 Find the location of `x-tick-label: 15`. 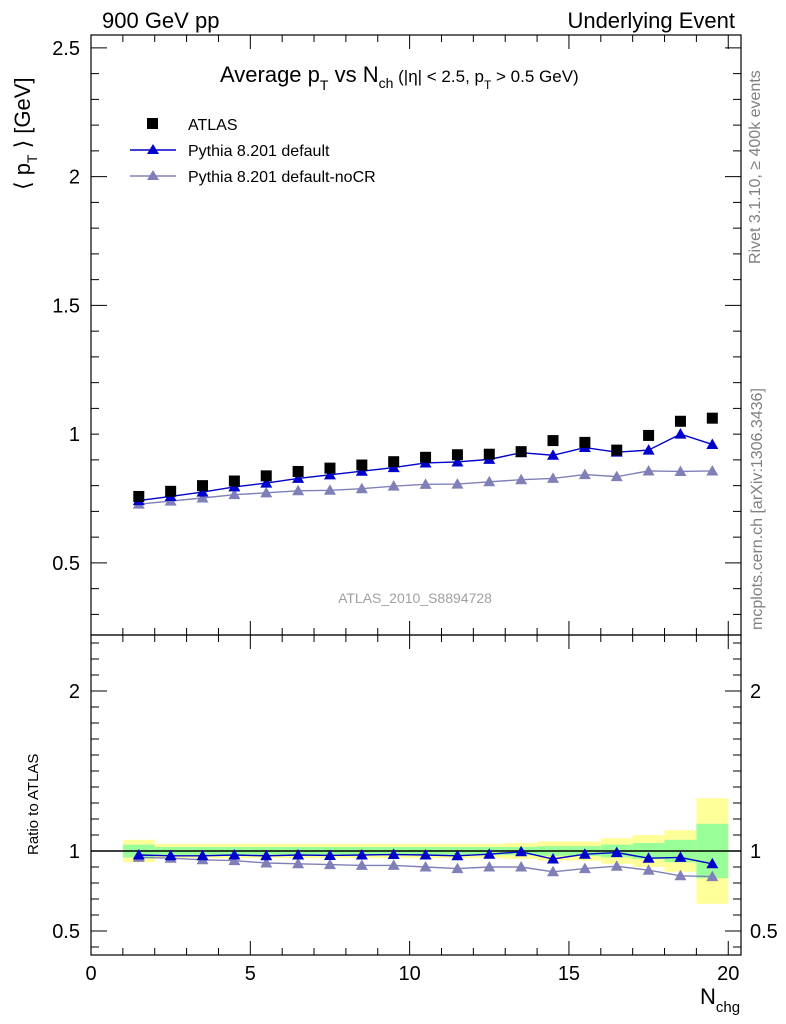

x-tick-label: 15 is located at coordinates (569, 974).